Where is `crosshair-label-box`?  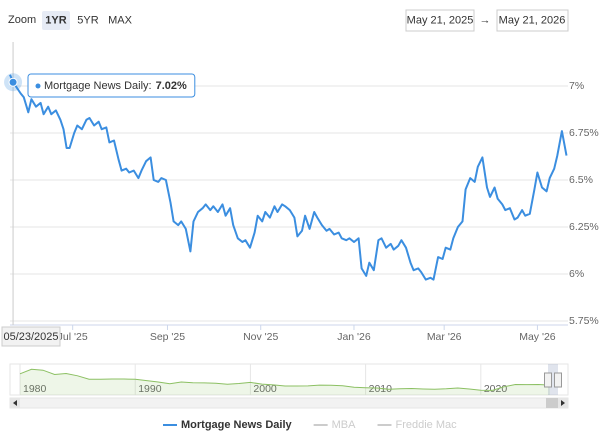
crosshair-label-box is located at coordinates (31, 336).